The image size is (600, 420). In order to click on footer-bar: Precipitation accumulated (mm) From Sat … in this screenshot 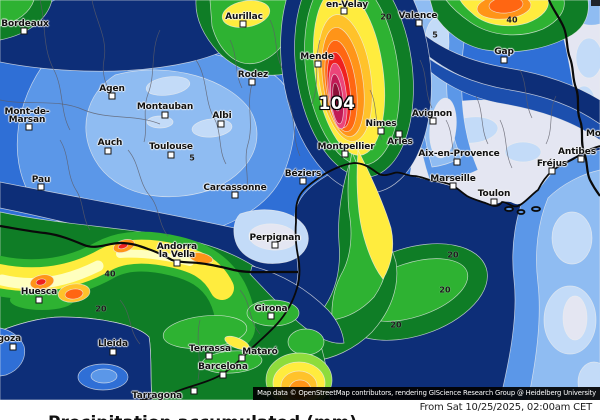, I will do `click(300, 410)`.